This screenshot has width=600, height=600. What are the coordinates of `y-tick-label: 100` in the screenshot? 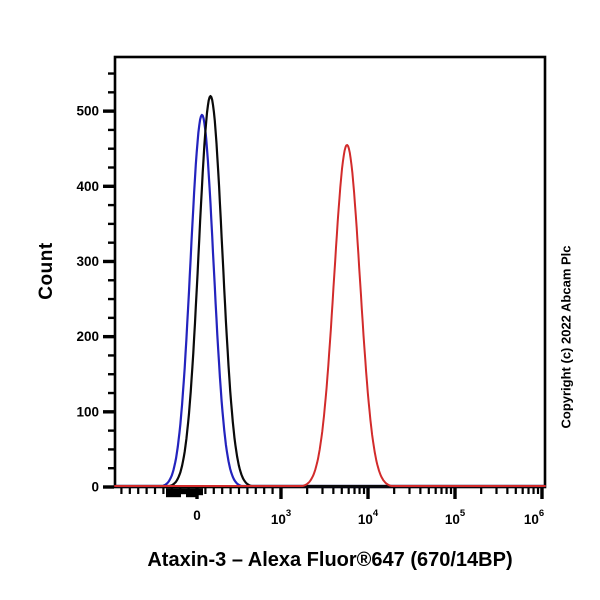 It's located at (87, 411).